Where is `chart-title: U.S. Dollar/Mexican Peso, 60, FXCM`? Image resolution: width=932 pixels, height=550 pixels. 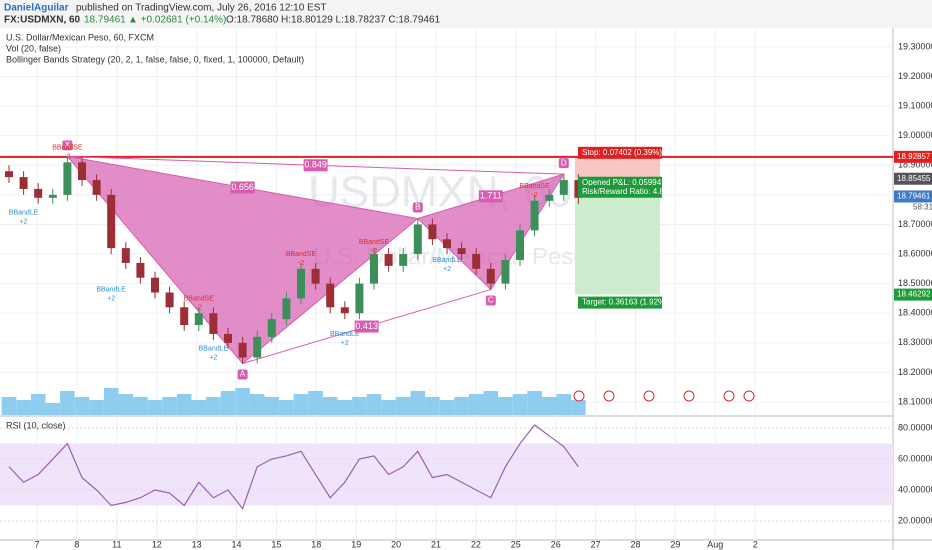 chart-title: U.S. Dollar/Mexican Peso, 60, FXCM is located at coordinates (80, 37).